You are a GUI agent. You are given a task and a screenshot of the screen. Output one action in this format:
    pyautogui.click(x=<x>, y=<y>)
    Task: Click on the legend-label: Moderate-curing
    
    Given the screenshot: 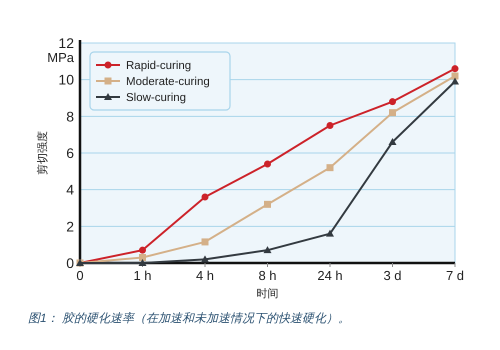 What is the action you would take?
    pyautogui.click(x=168, y=82)
    